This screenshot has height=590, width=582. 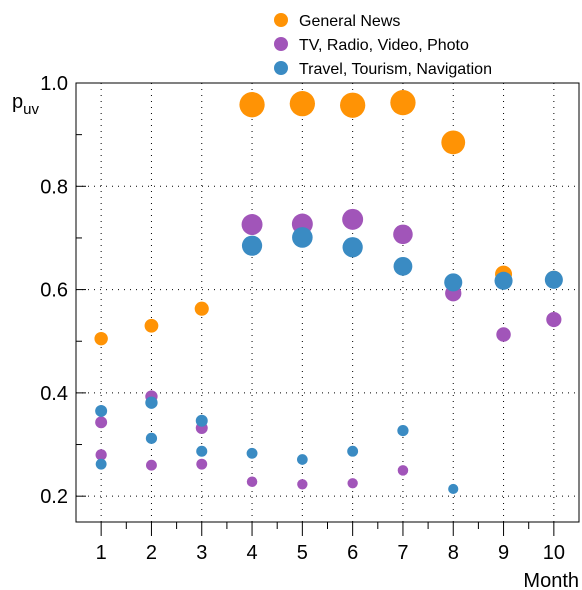 I want to click on y-tick-label: 0.4, so click(x=54, y=394).